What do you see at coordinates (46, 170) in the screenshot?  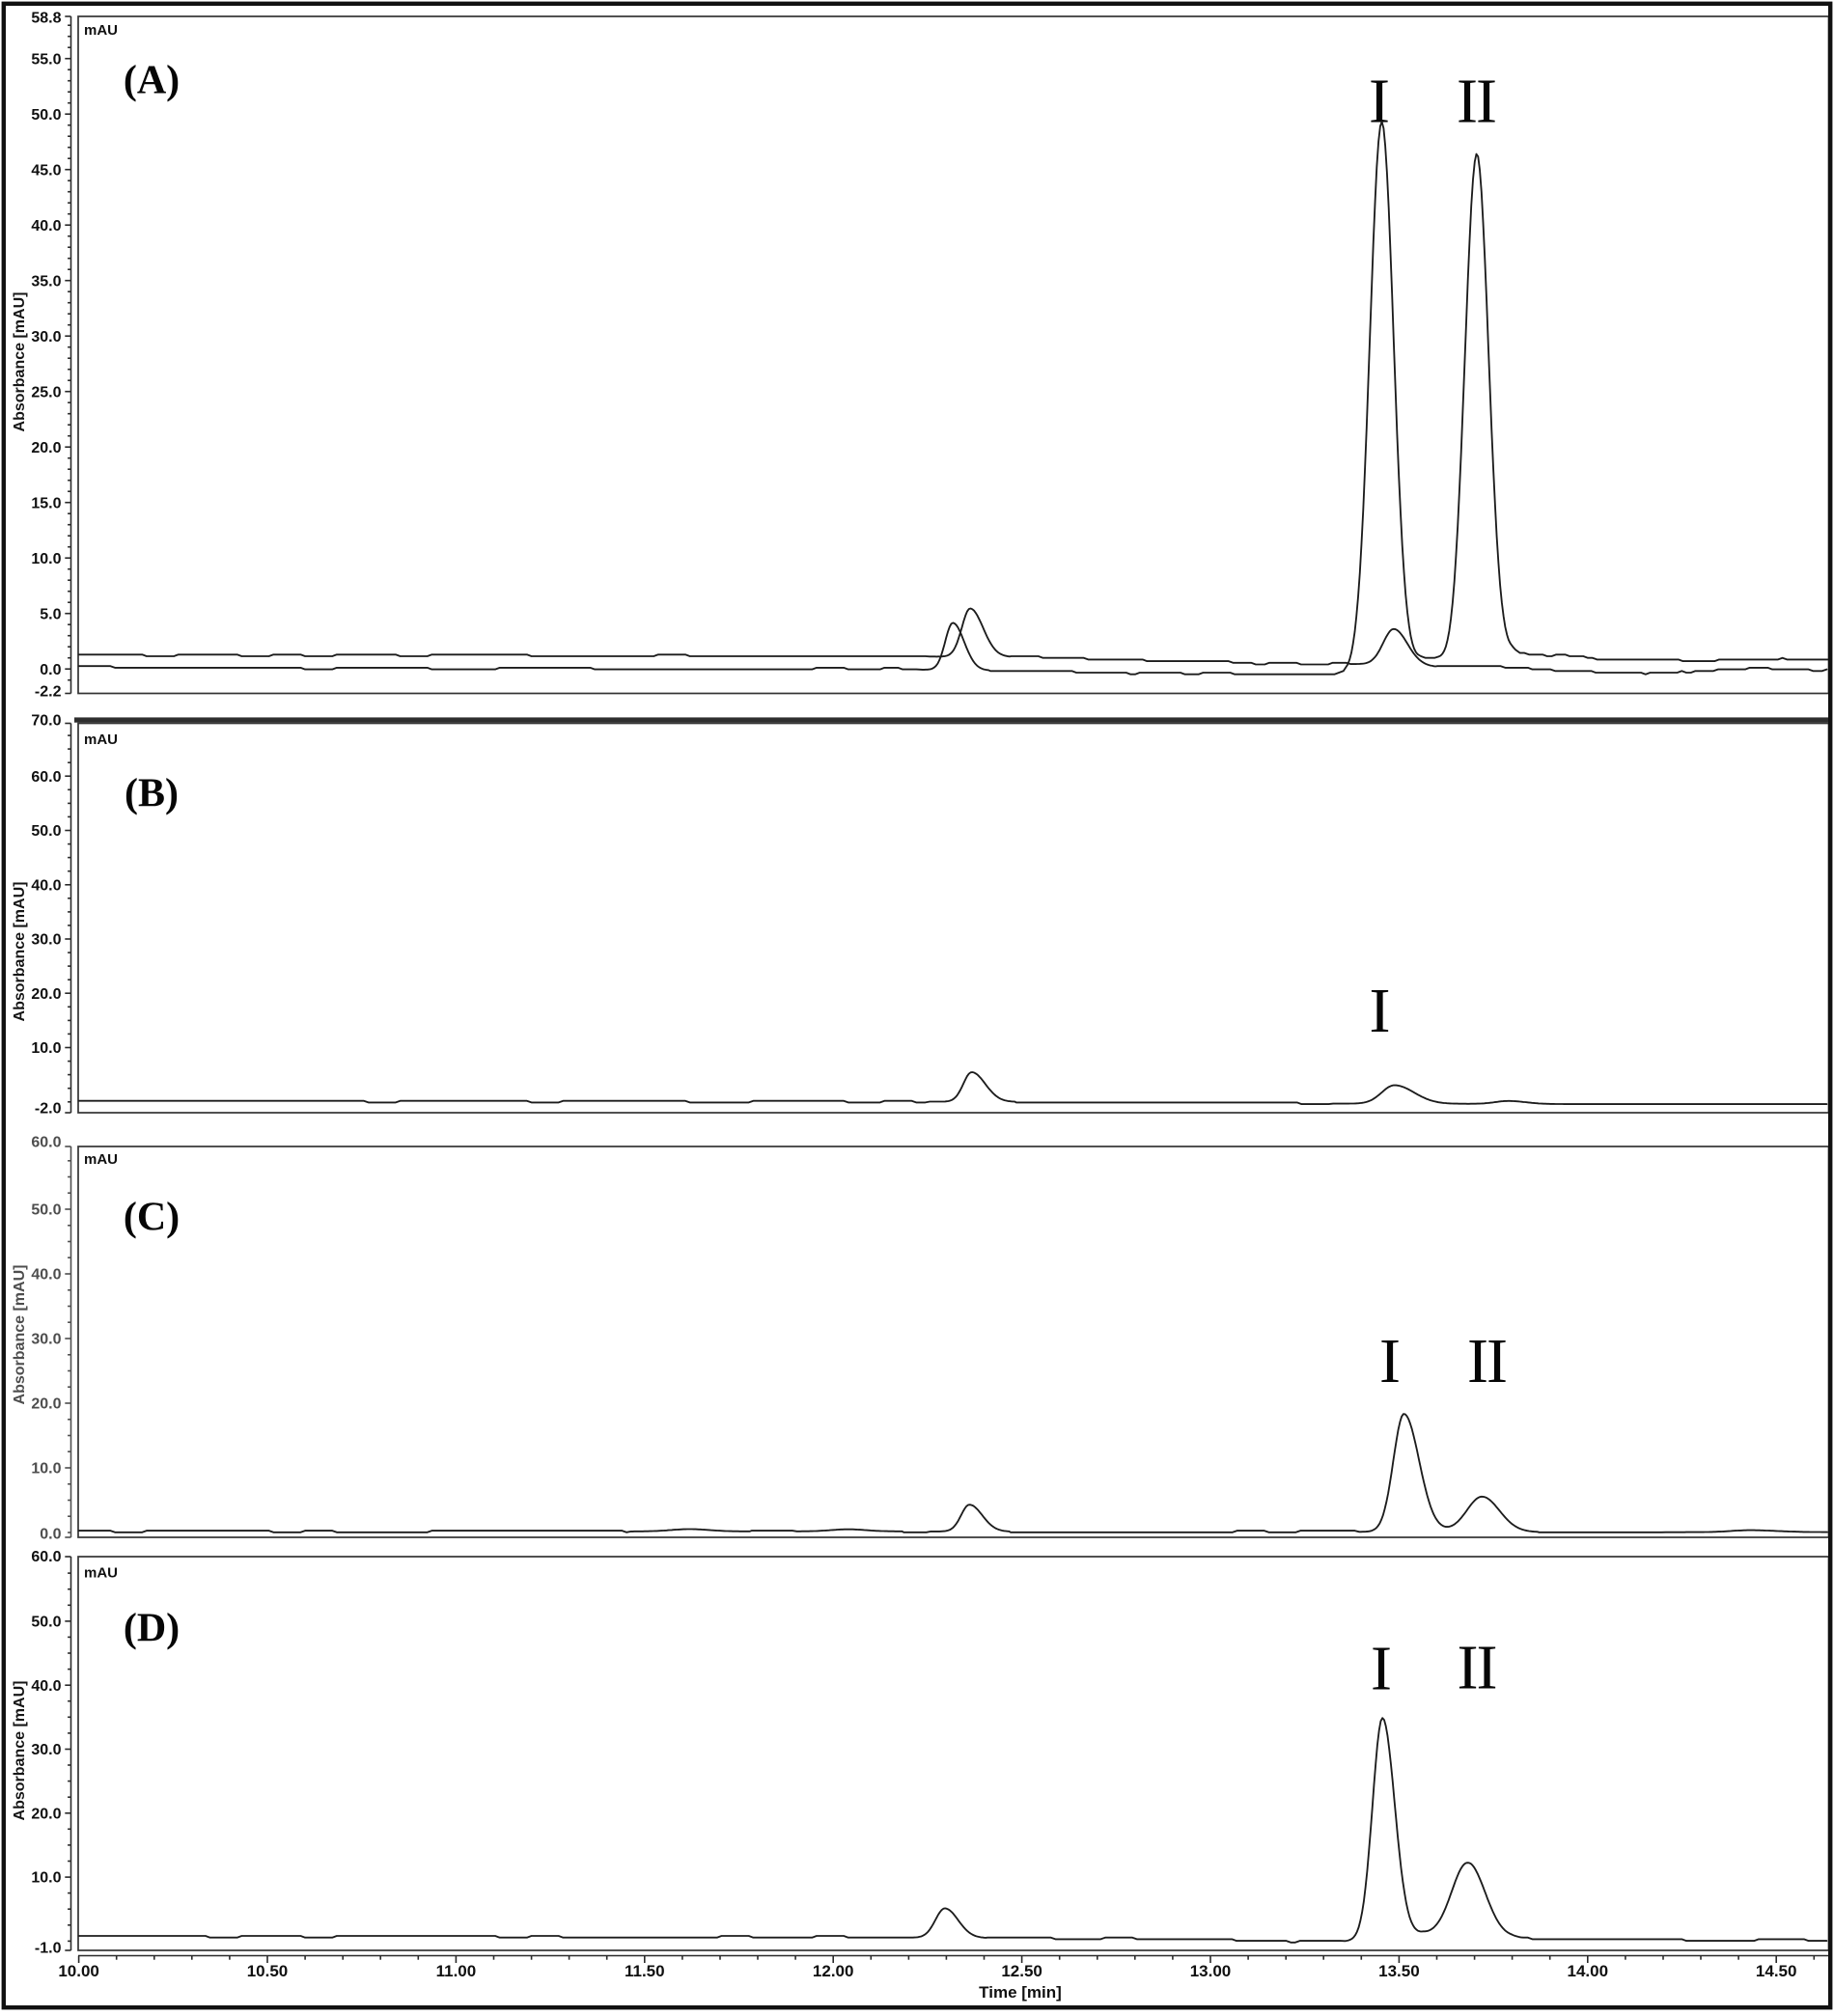 I see `svg-text: 45.0` at bounding box center [46, 170].